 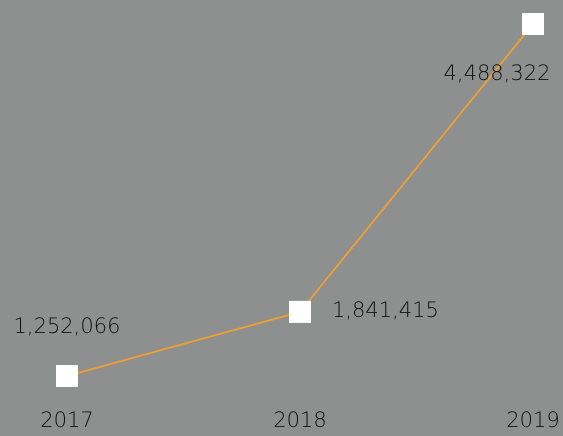 What do you see at coordinates (497, 73) in the screenshot?
I see `data-label: 4,488,322` at bounding box center [497, 73].